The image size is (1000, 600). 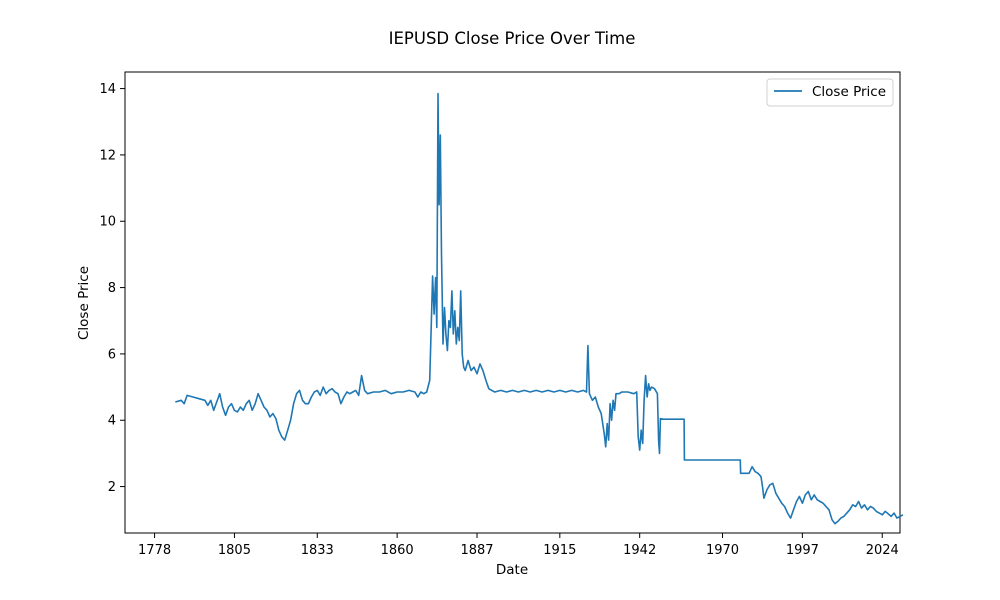 What do you see at coordinates (849, 92) in the screenshot?
I see `legend-label: Close Price` at bounding box center [849, 92].